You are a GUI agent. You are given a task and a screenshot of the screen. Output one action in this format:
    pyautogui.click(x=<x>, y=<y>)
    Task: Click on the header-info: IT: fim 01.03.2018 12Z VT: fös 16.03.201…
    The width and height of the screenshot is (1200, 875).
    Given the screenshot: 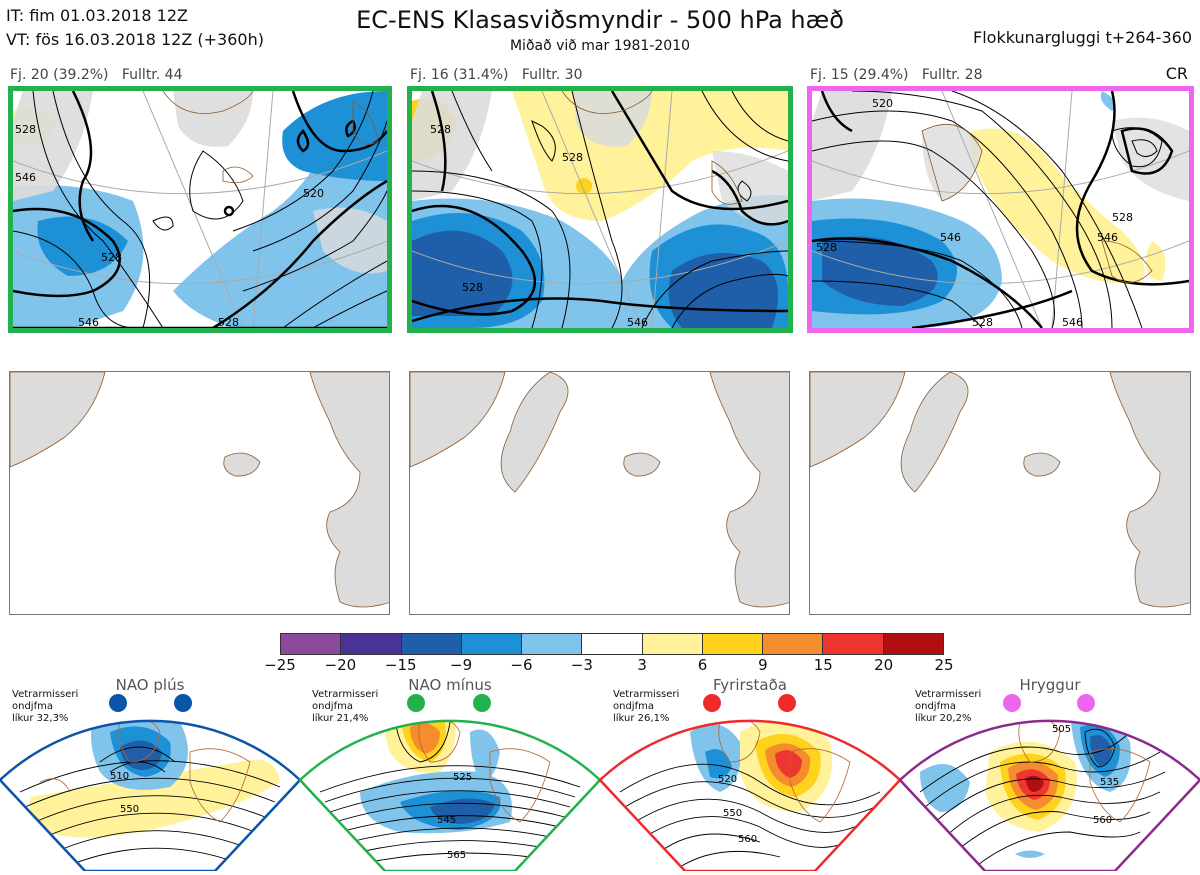 What is the action you would take?
    pyautogui.click(x=135, y=28)
    